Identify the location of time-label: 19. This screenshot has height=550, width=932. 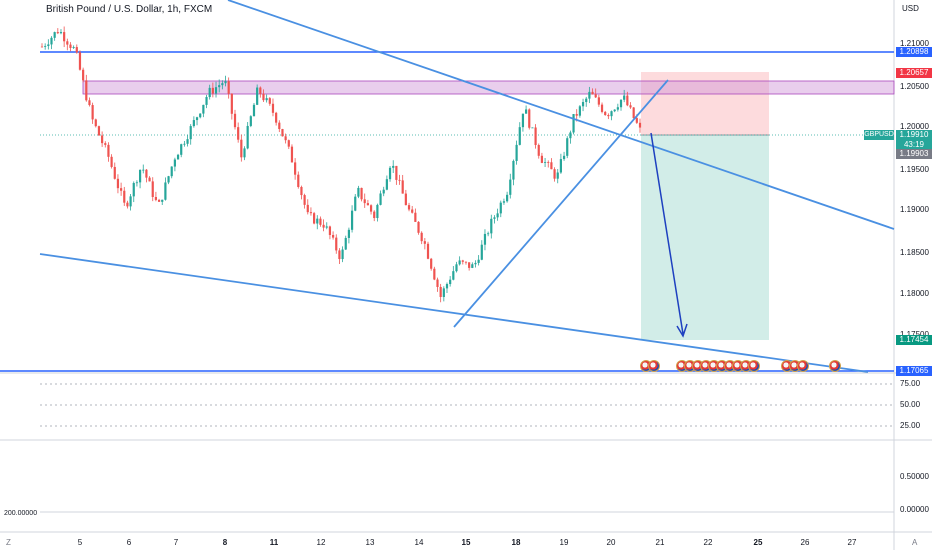
(564, 542).